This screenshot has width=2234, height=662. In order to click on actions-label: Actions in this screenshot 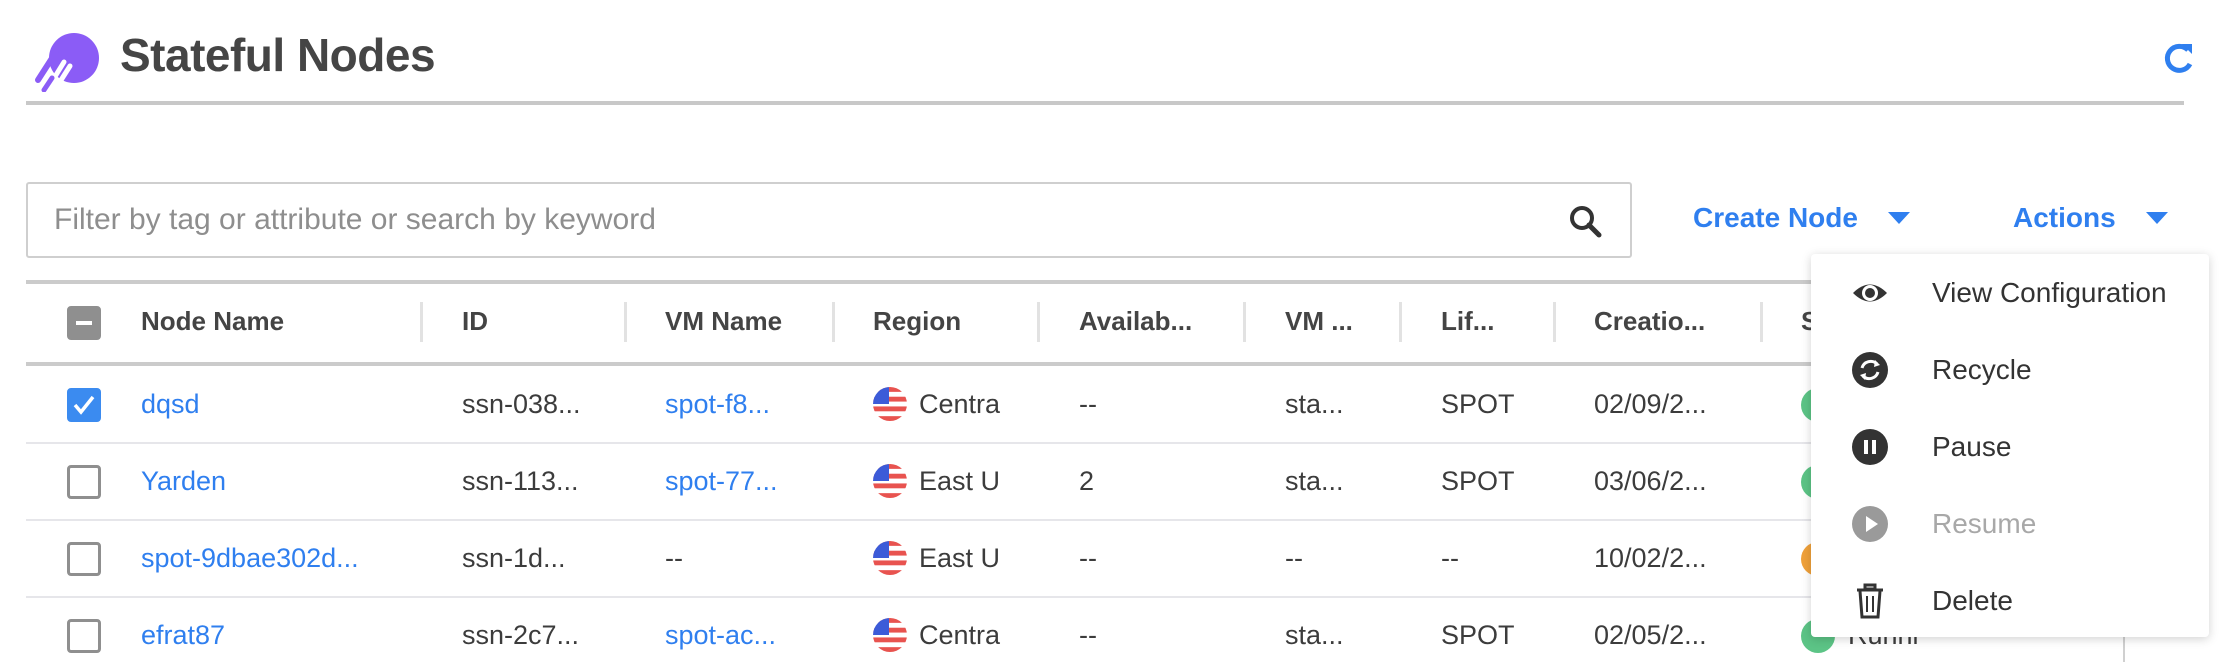, I will do `click(2064, 217)`.